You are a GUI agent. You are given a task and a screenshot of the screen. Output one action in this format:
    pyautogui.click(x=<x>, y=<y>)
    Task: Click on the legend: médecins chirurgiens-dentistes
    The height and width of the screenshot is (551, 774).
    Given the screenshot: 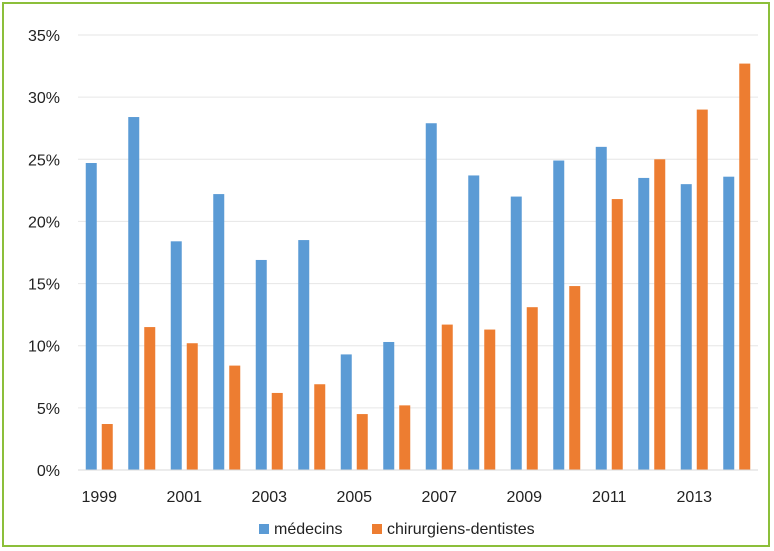 What is the action you would take?
    pyautogui.click(x=397, y=529)
    